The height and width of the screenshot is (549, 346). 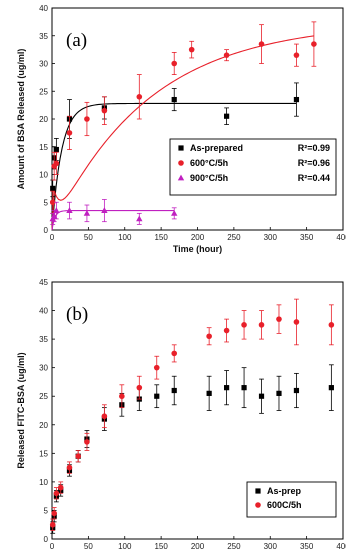 I want to click on panel-label: (b), so click(x=77, y=314).